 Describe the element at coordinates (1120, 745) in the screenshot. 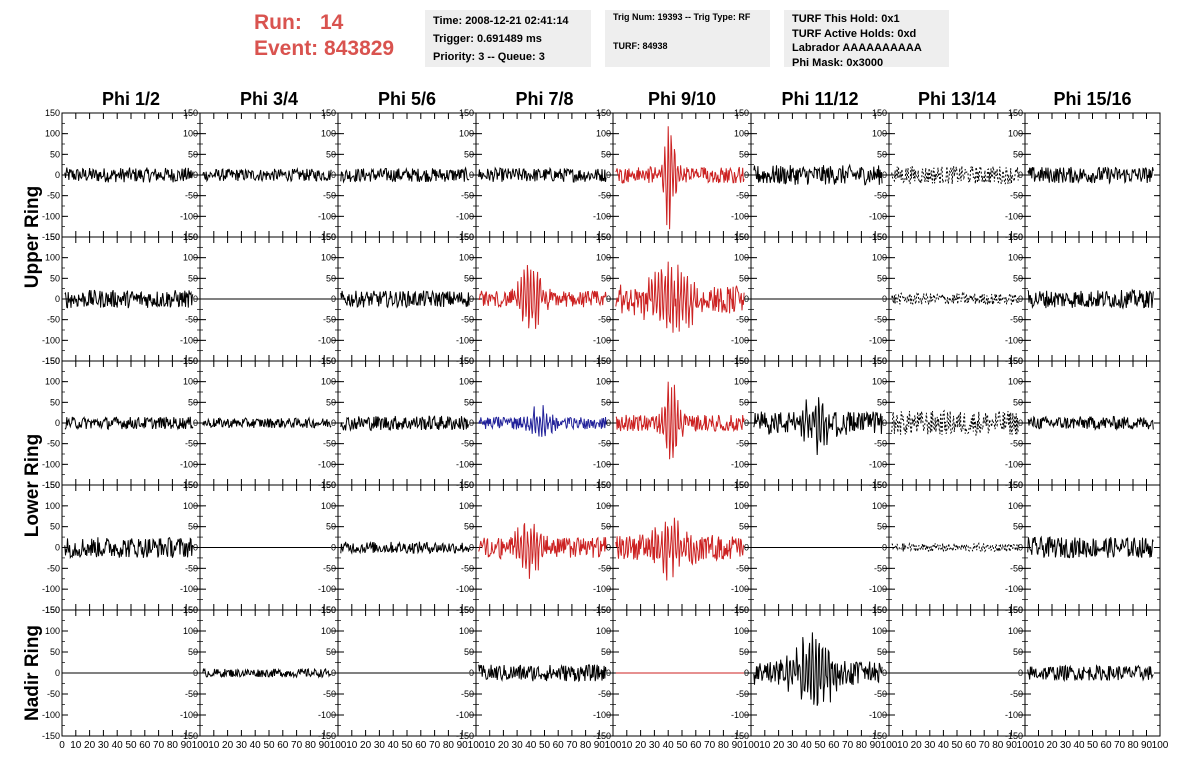

I see `x-tick-label: 70` at that location.